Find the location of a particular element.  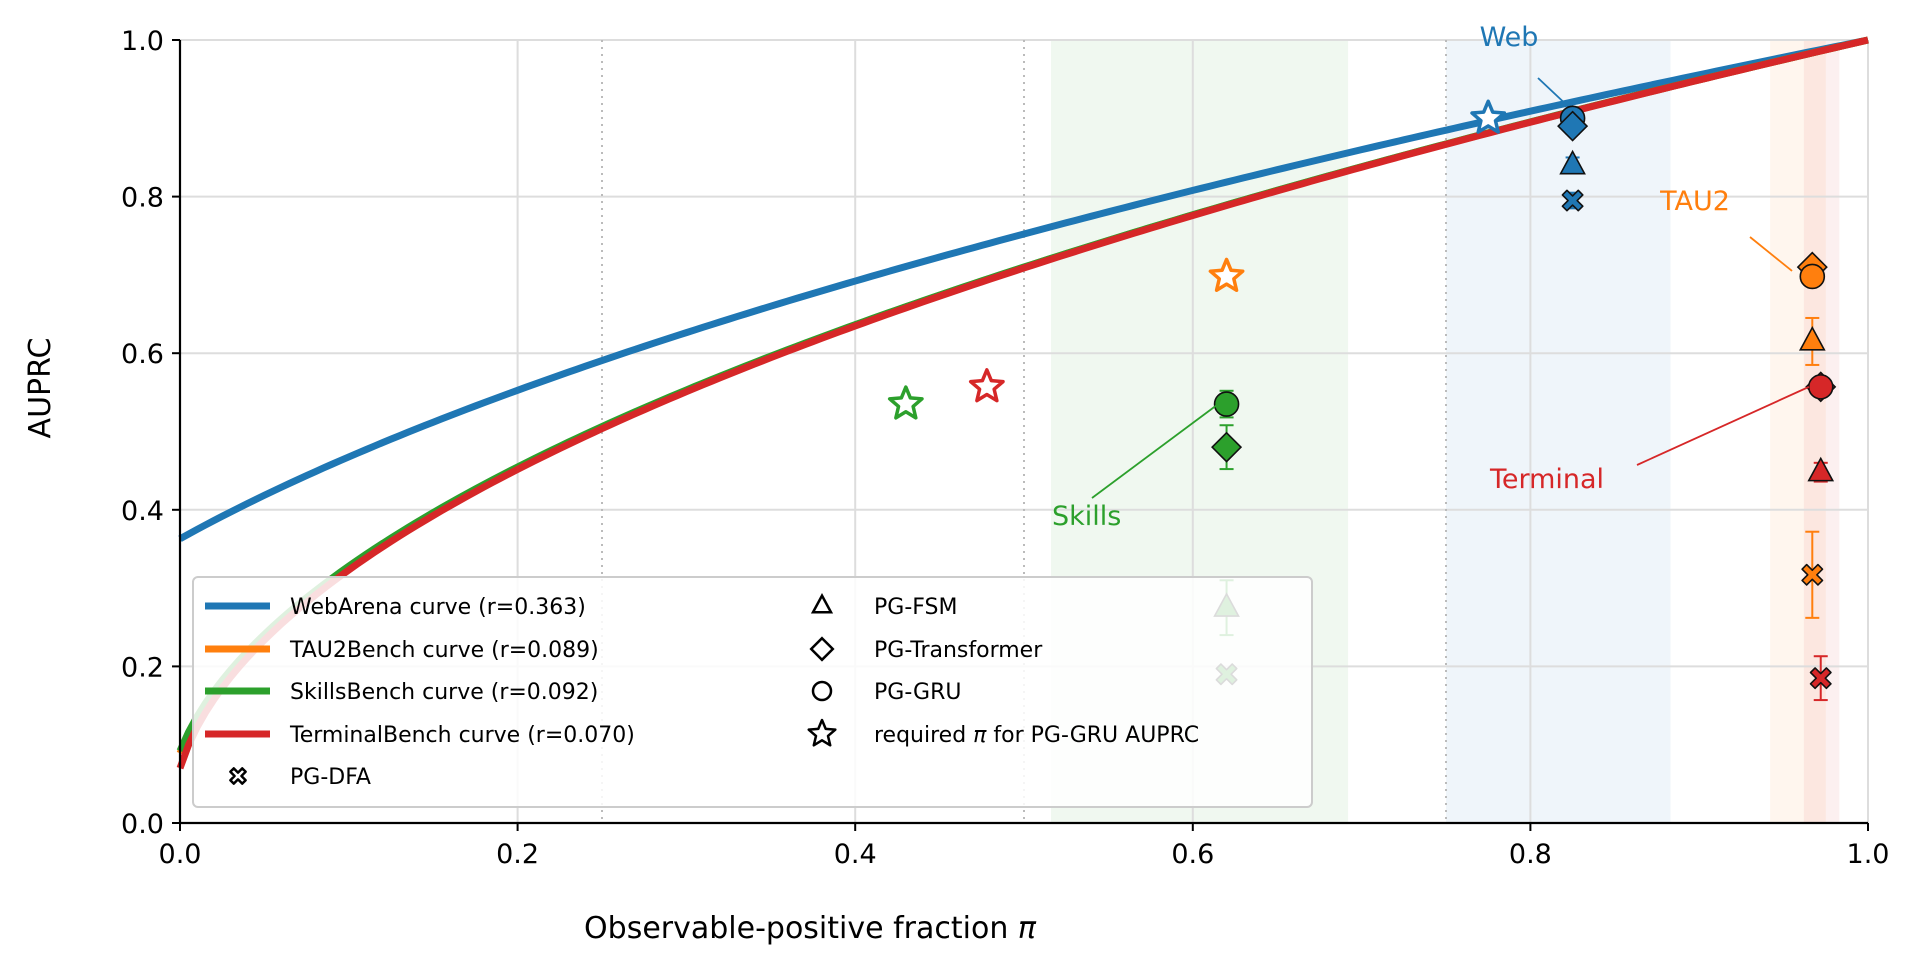

tau2-band is located at coordinates (1798, 431).